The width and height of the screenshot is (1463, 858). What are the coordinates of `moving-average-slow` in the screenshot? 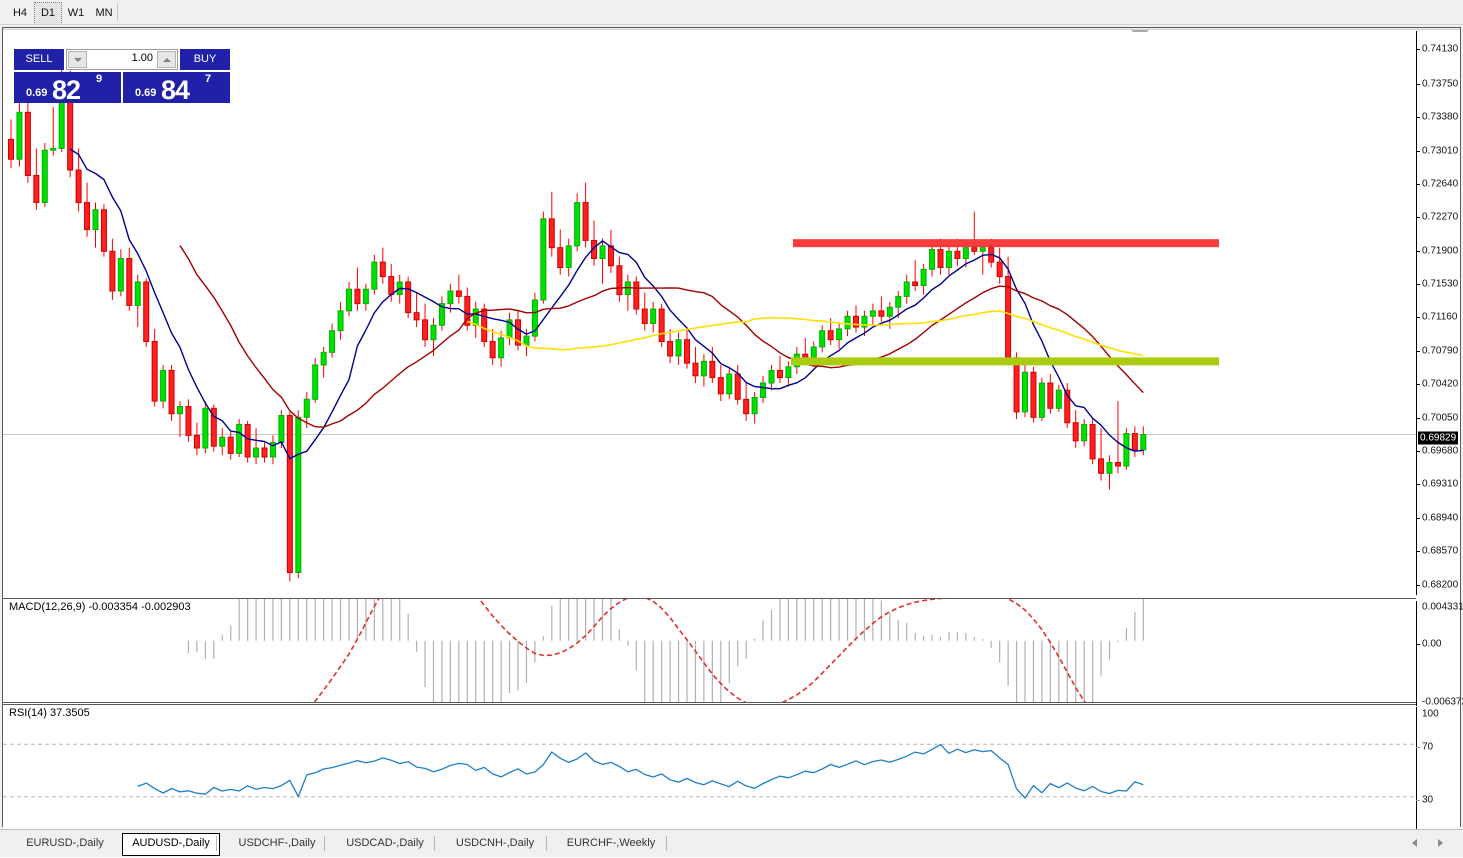 It's located at (805, 333).